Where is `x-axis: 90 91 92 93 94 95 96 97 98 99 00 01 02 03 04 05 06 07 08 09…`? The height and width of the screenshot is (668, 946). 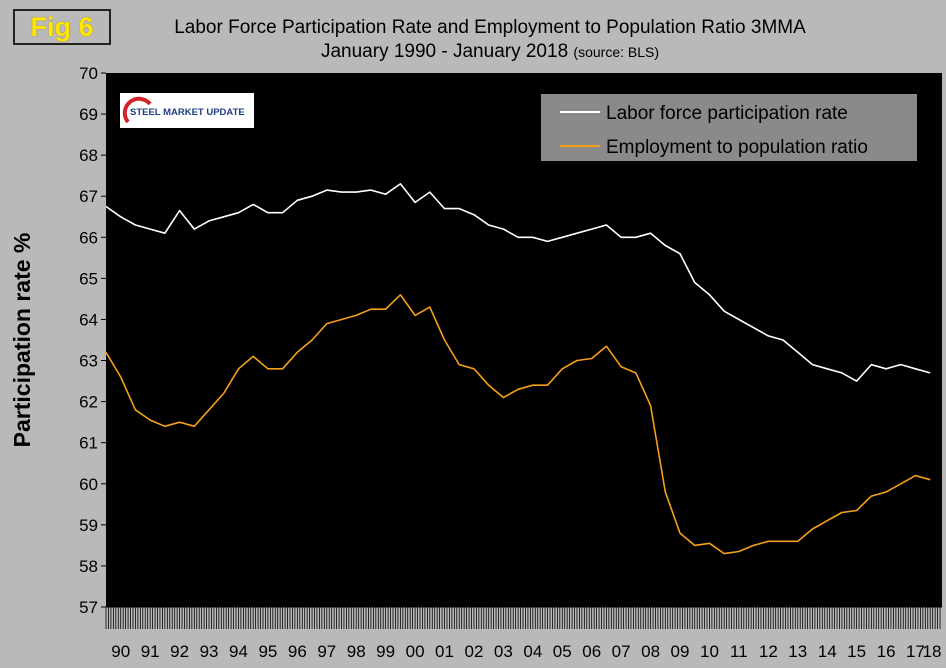 x-axis: 90 91 92 93 94 95 96 97 98 99 00 01 02 03 04 05 06 07 08 09… is located at coordinates (523, 633).